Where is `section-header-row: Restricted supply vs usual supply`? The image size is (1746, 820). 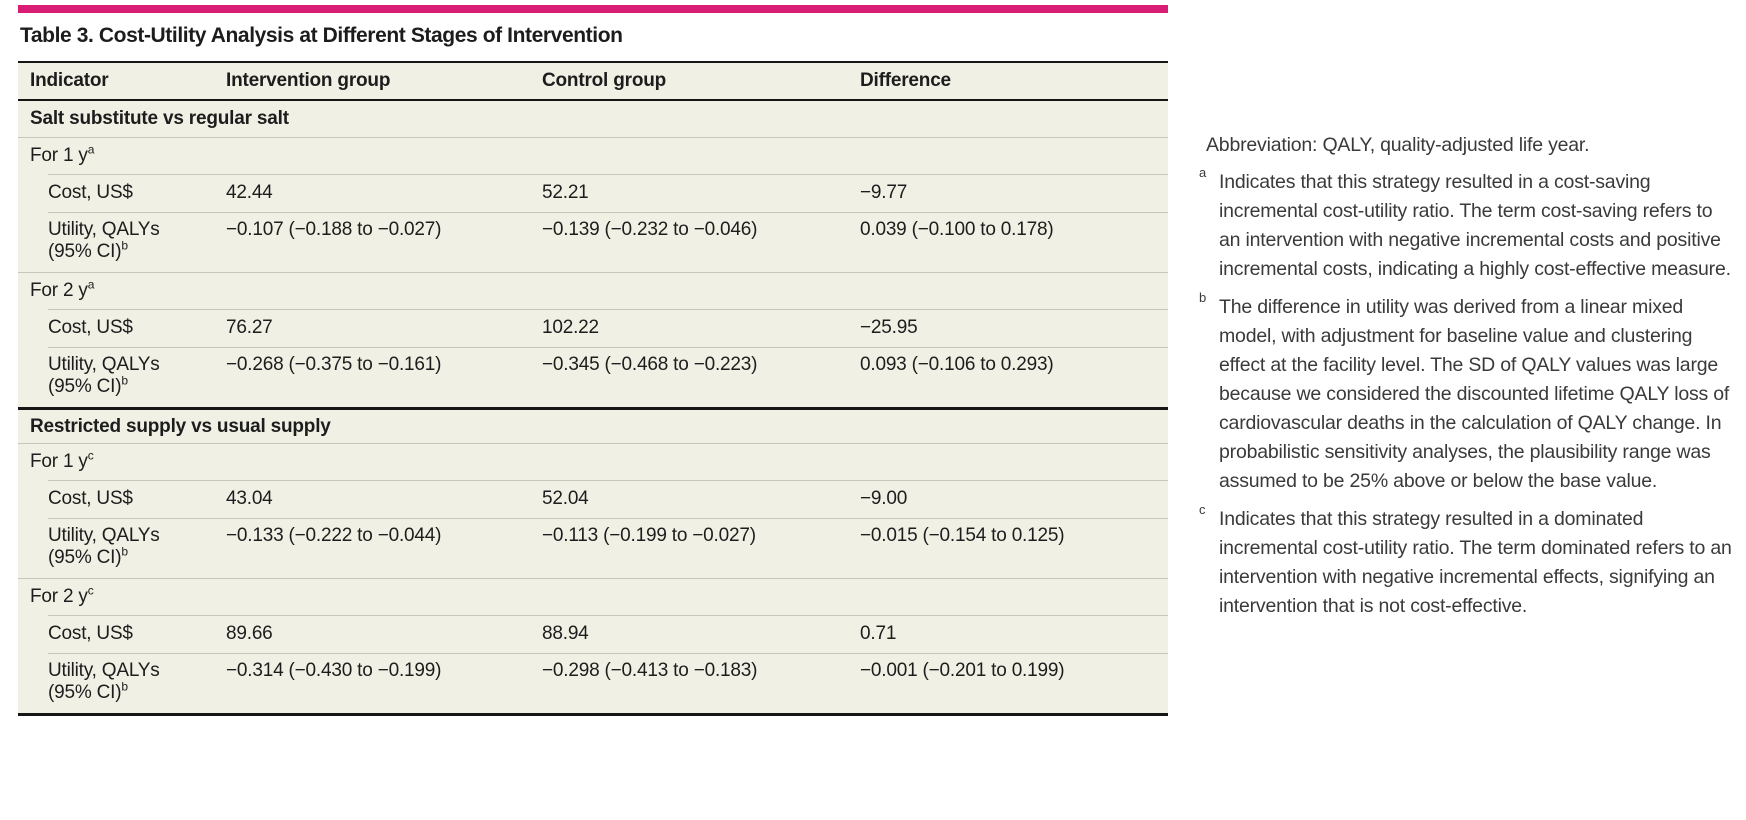 section-header-row: Restricted supply vs usual supply is located at coordinates (593, 425).